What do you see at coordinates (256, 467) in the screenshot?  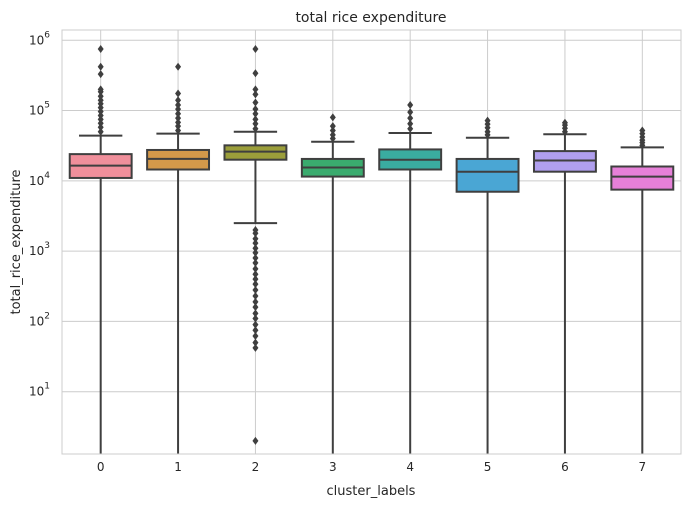 I see `x-tick-label: 2` at bounding box center [256, 467].